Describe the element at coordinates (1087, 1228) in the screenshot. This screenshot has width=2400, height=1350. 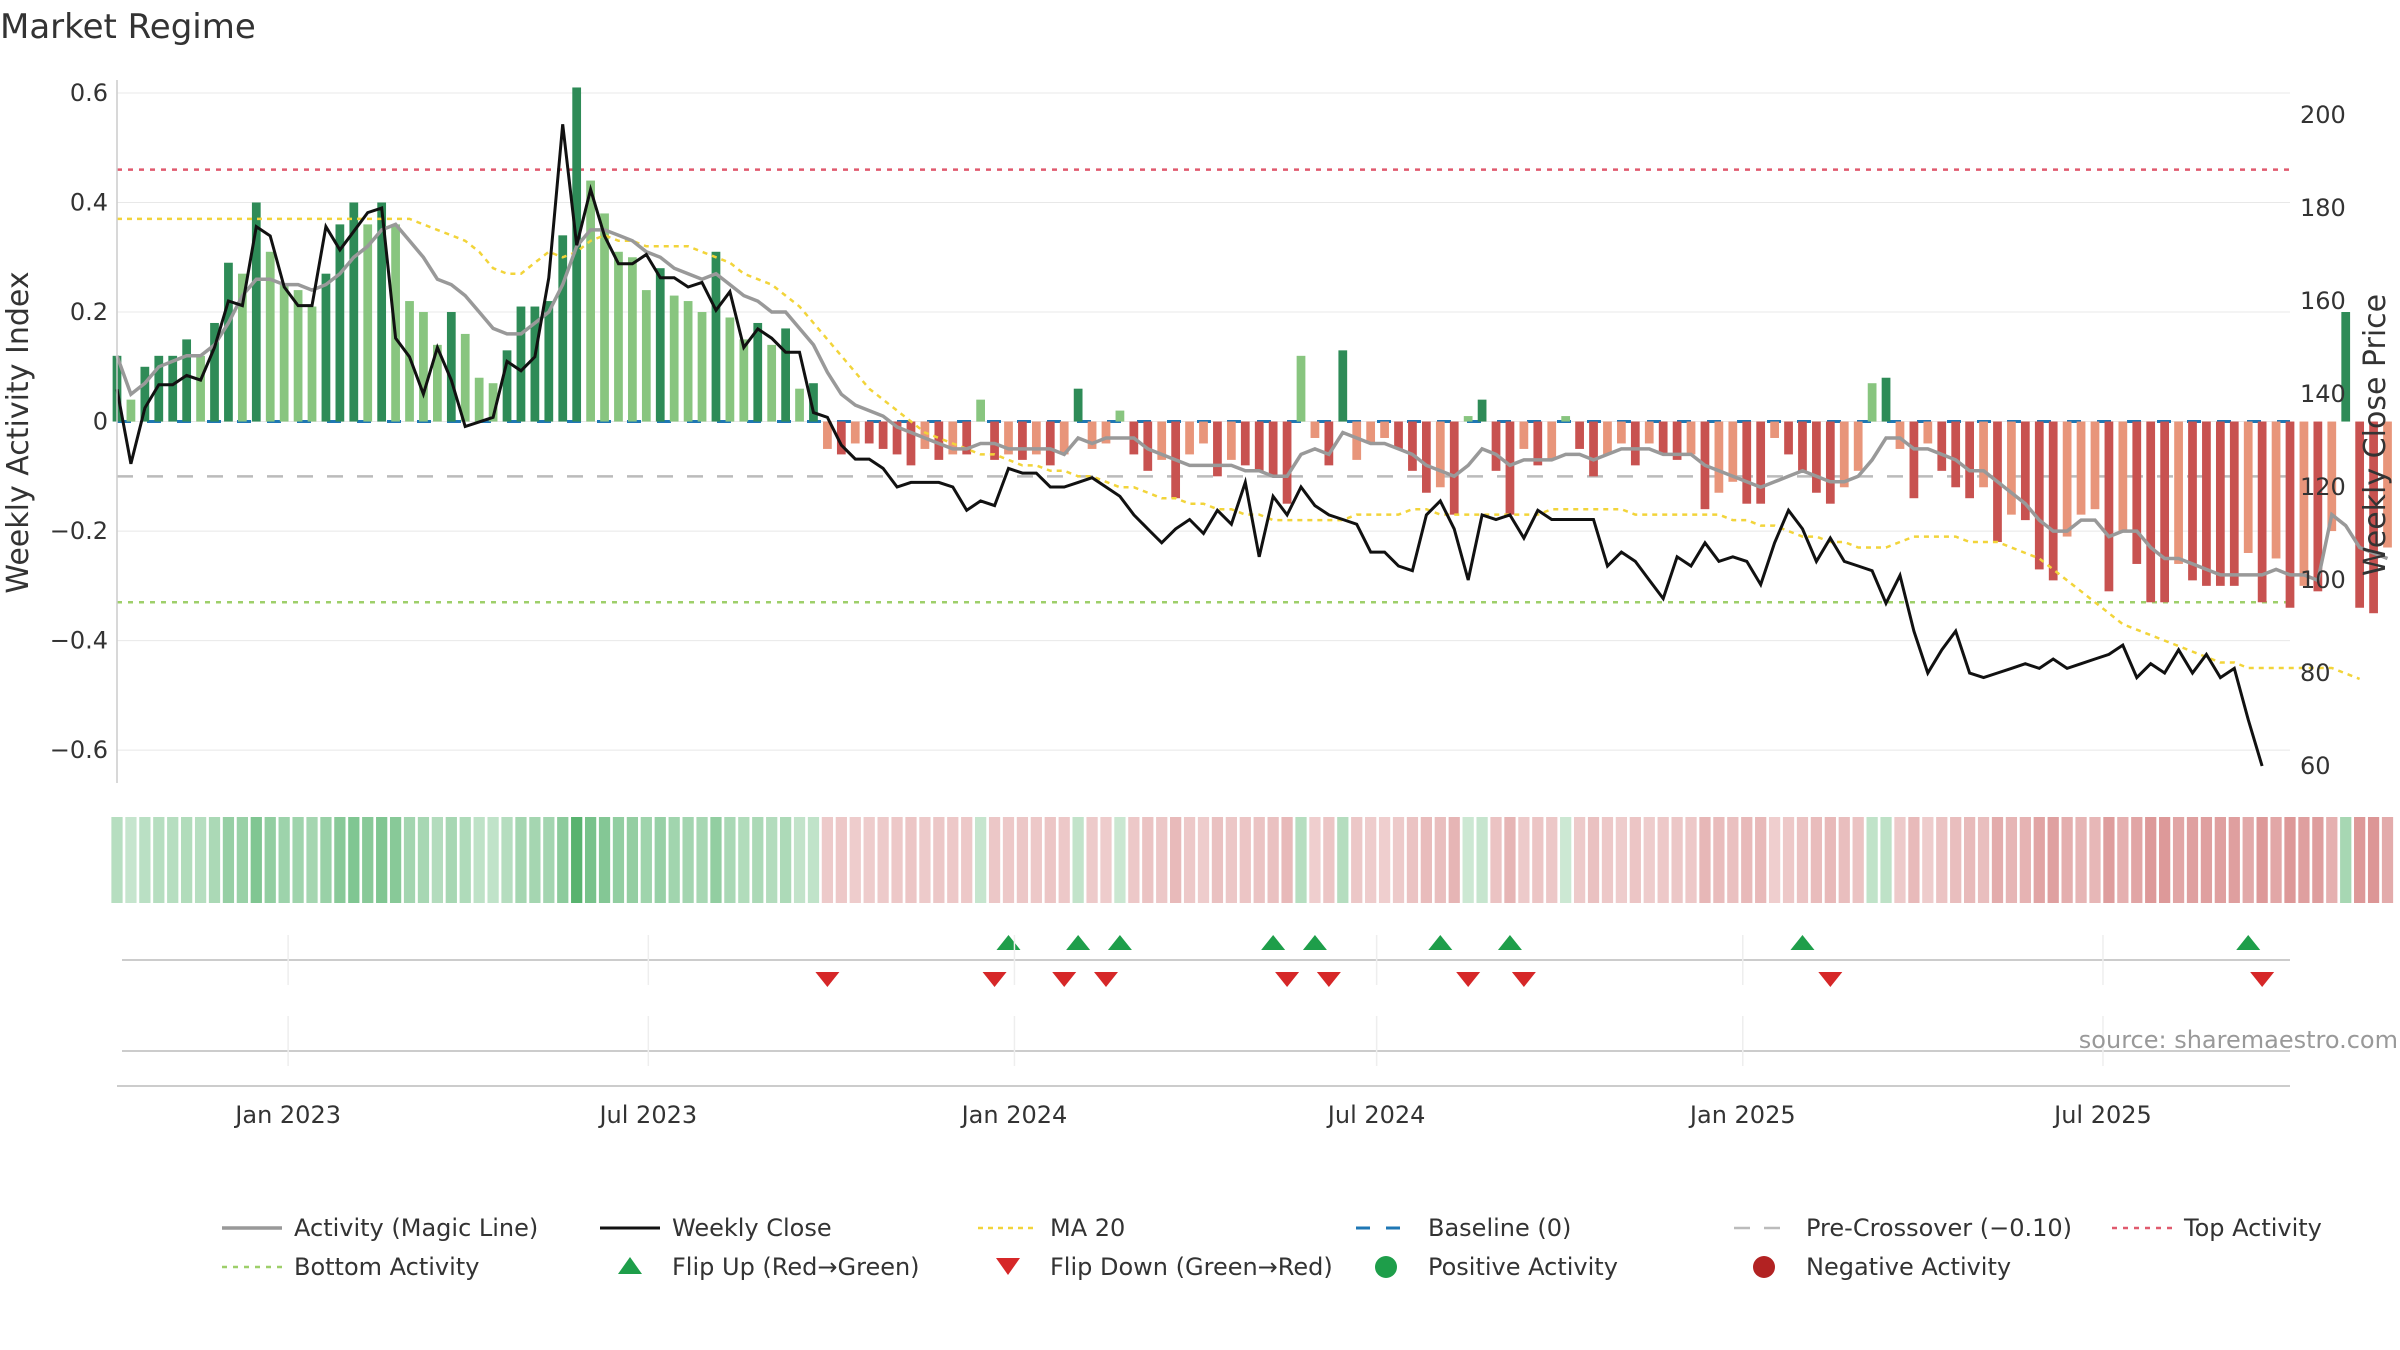
I see `legend-label: MA 20` at that location.